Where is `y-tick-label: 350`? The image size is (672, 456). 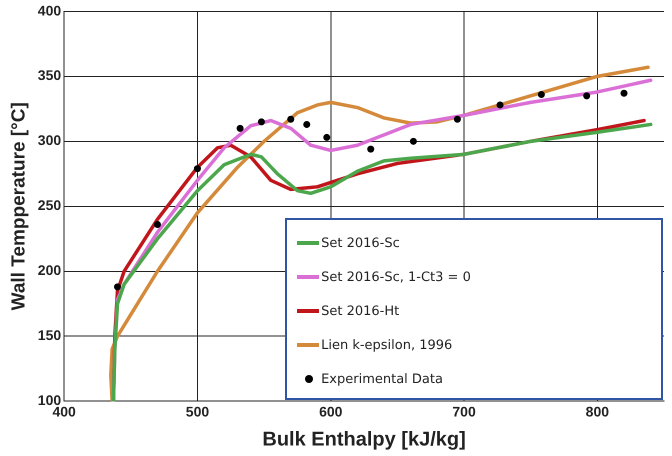
y-tick-label: 350 is located at coordinates (50, 75).